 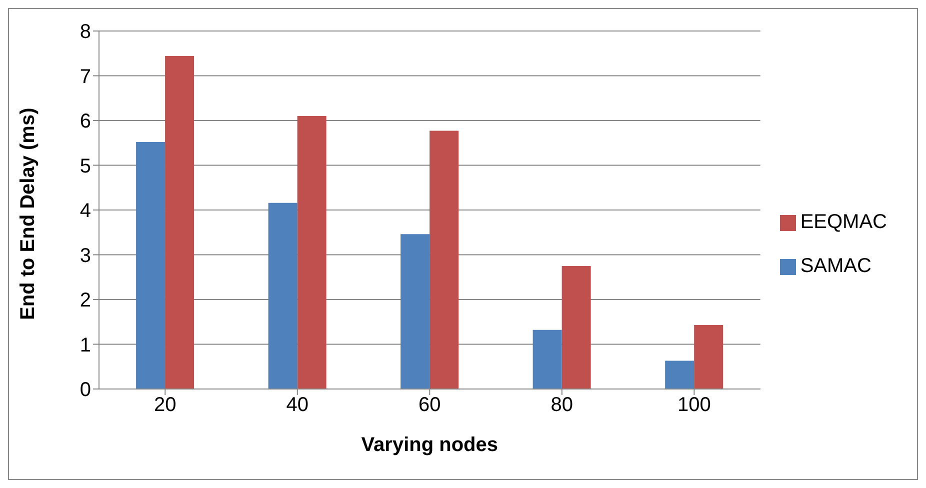 I want to click on x-tick-label: 80, so click(x=562, y=405).